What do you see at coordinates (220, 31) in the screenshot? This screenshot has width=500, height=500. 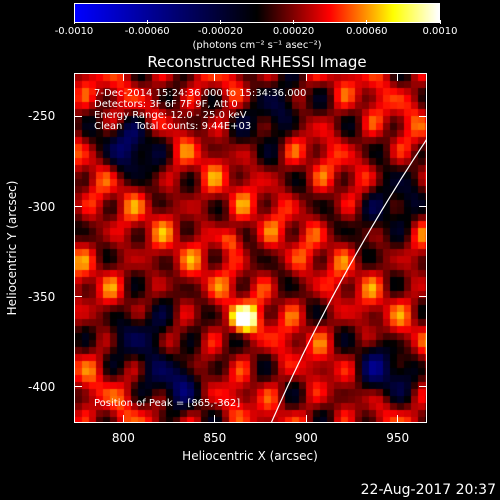 I see `colorbar-tick-label: -0.00020` at bounding box center [220, 31].